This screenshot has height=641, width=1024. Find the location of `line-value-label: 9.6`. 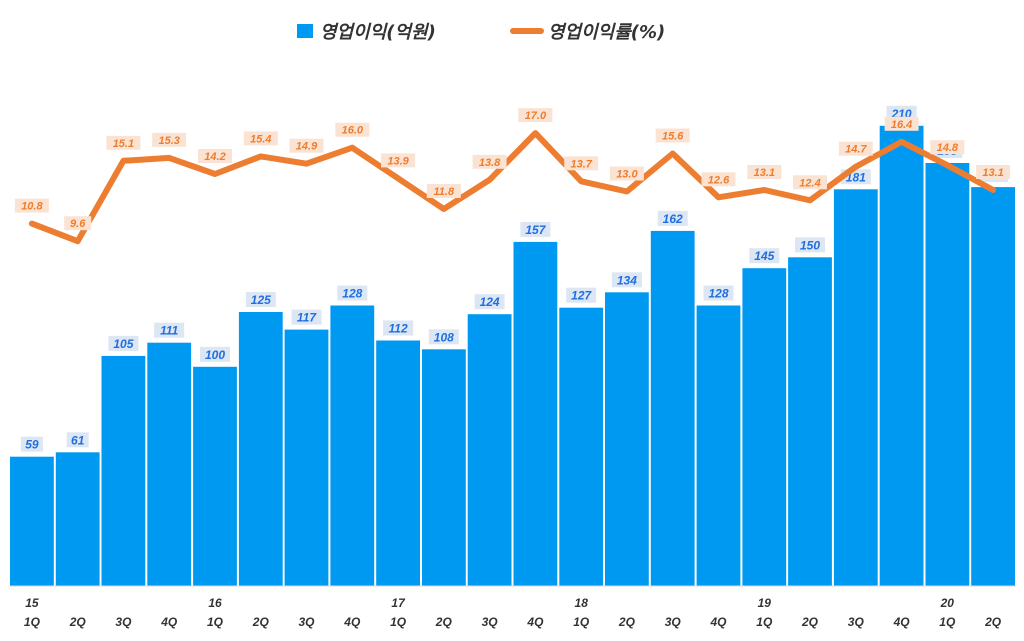

line-value-label: 9.6 is located at coordinates (78, 224).